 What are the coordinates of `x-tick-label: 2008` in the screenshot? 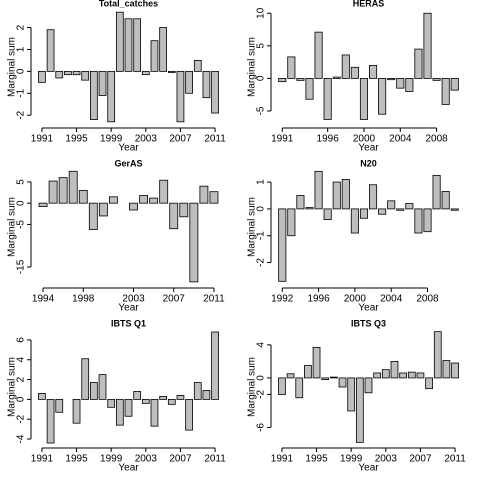 It's located at (436, 139).